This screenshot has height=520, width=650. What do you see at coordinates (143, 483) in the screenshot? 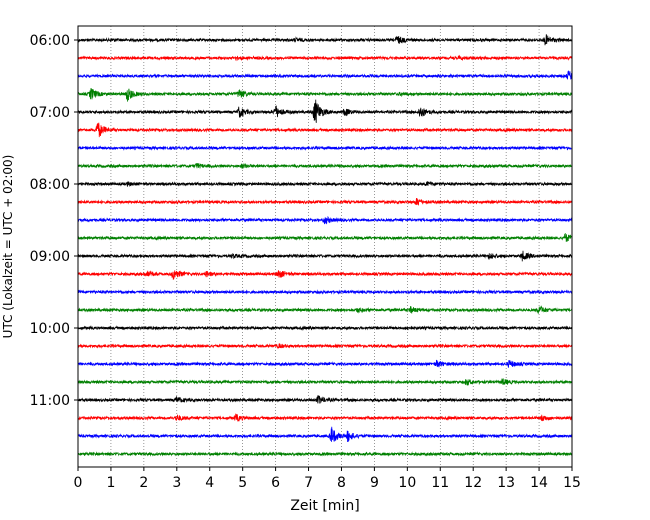
I see `x-tick-label: 2` at bounding box center [143, 483].